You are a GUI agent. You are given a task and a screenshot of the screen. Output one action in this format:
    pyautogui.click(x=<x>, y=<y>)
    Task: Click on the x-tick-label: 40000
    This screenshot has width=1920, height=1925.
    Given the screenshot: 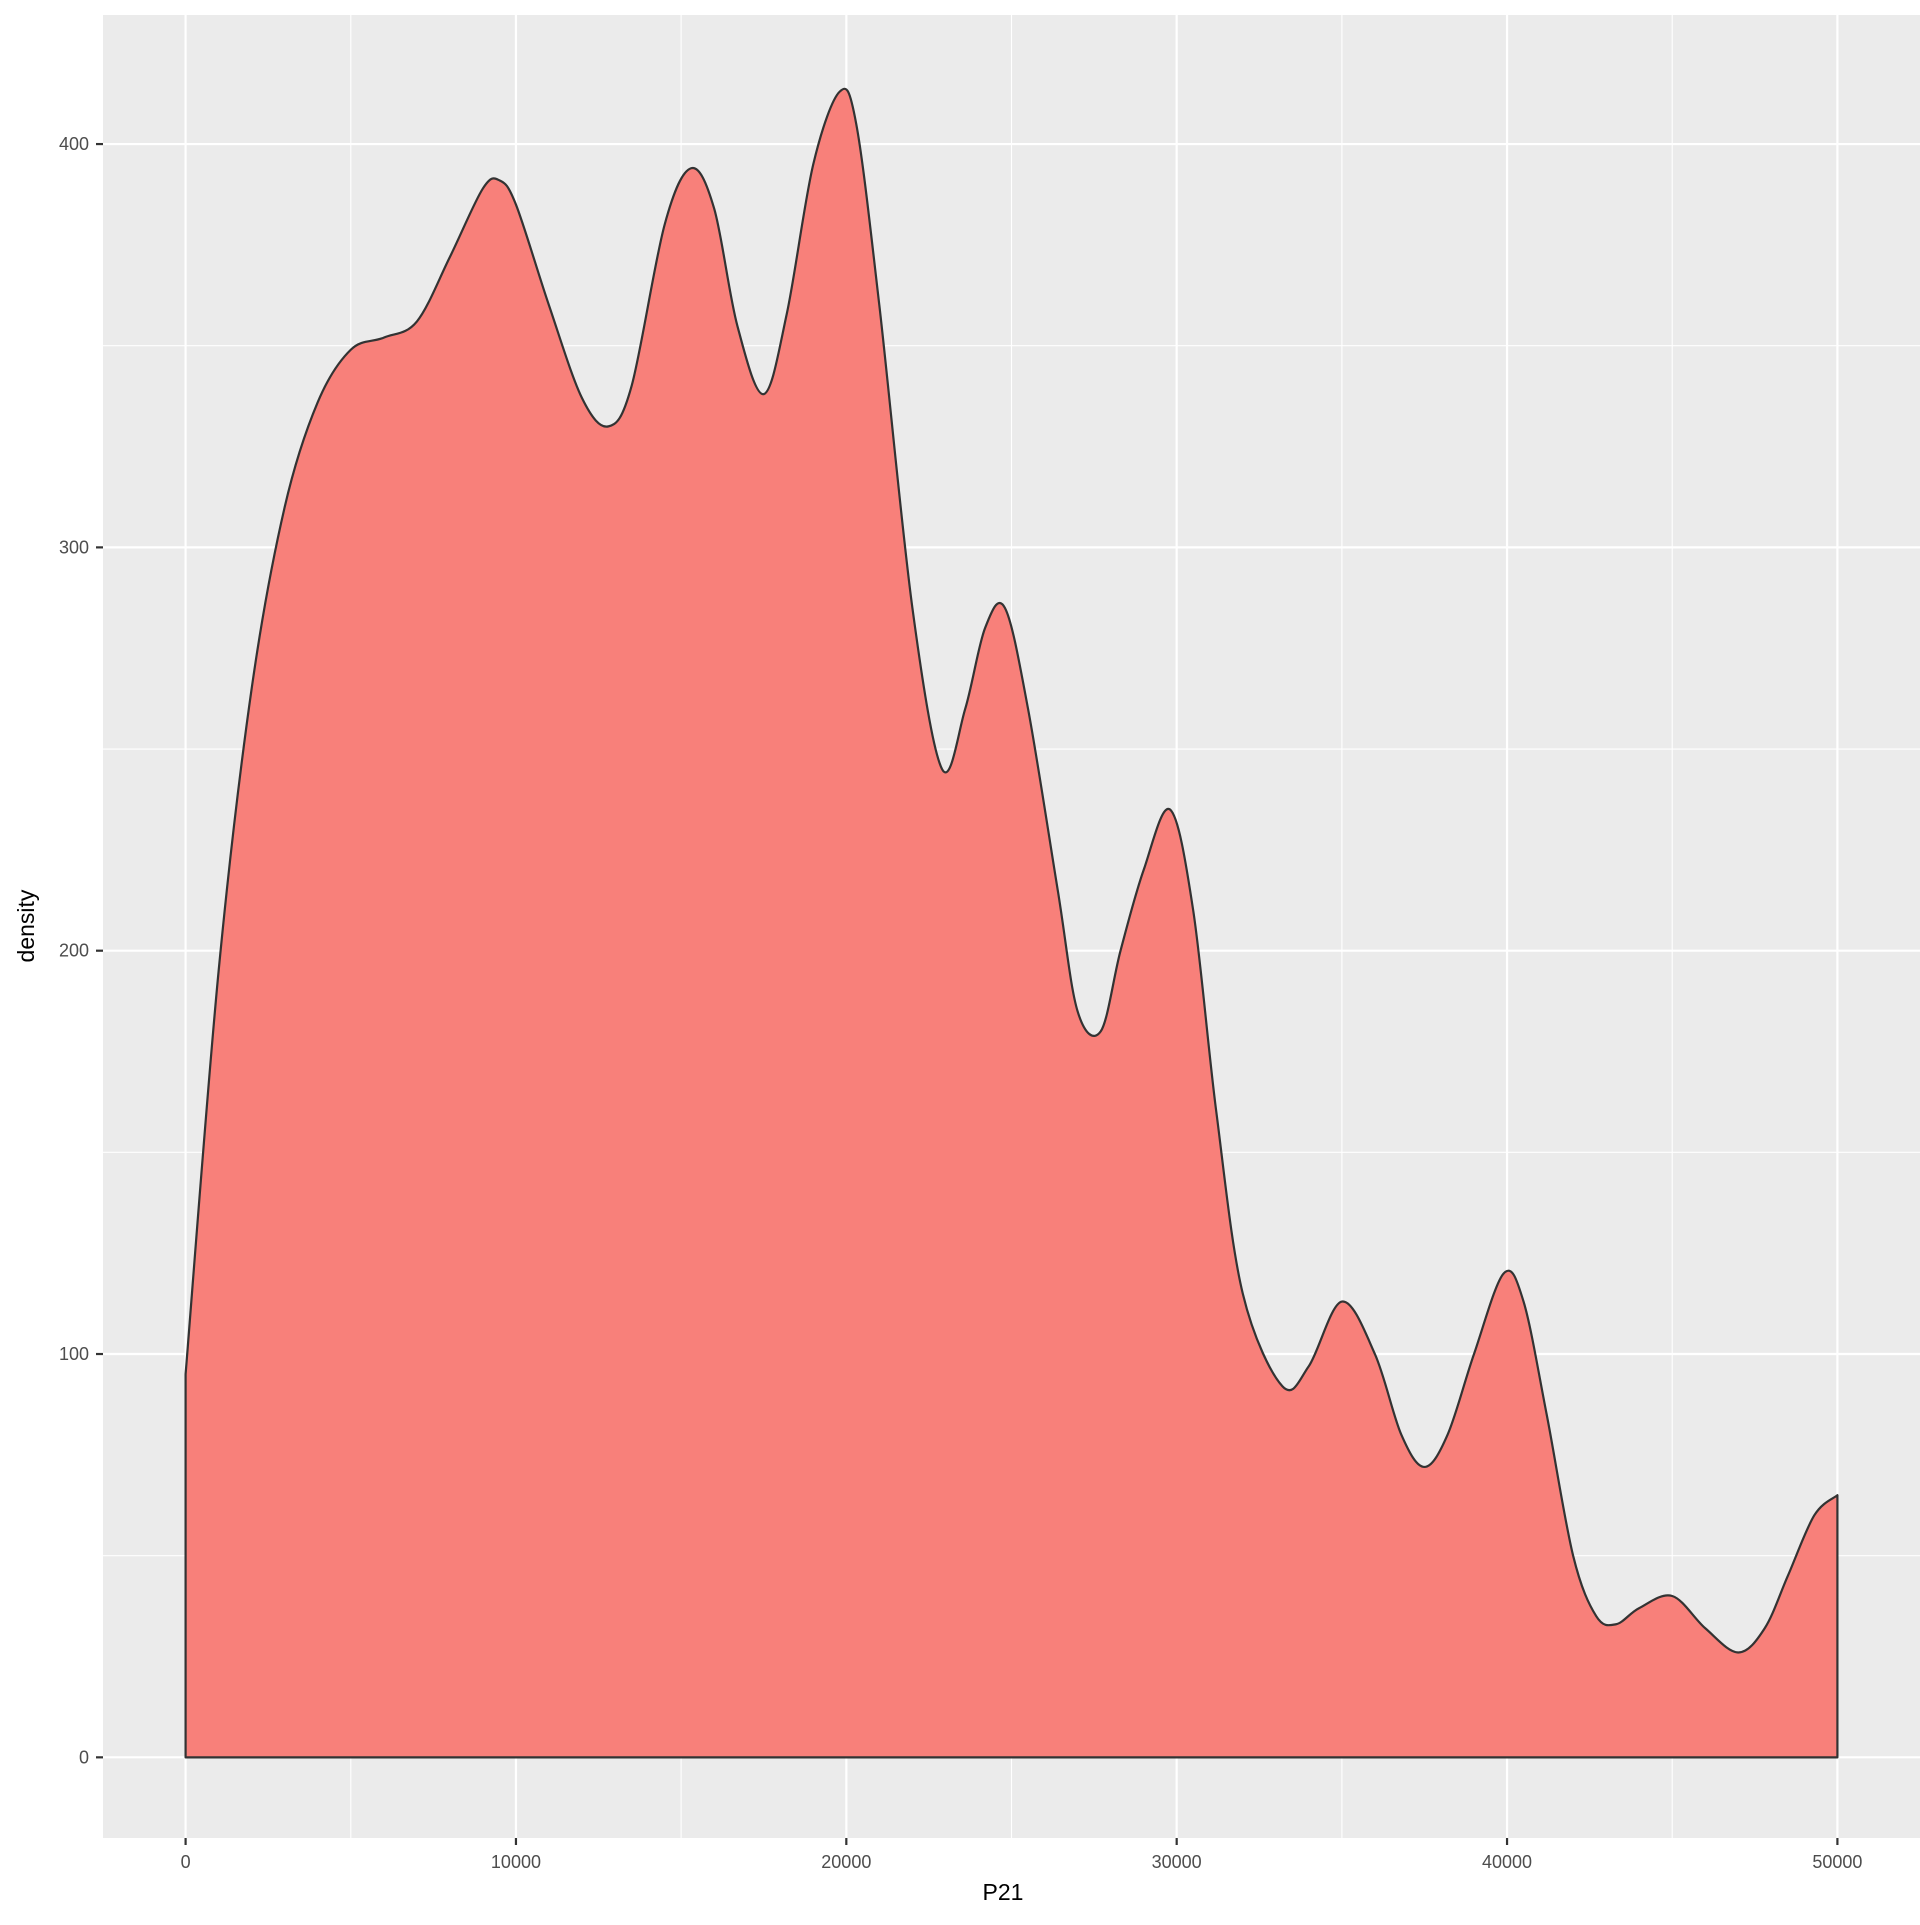 What is the action you would take?
    pyautogui.click(x=1507, y=1862)
    